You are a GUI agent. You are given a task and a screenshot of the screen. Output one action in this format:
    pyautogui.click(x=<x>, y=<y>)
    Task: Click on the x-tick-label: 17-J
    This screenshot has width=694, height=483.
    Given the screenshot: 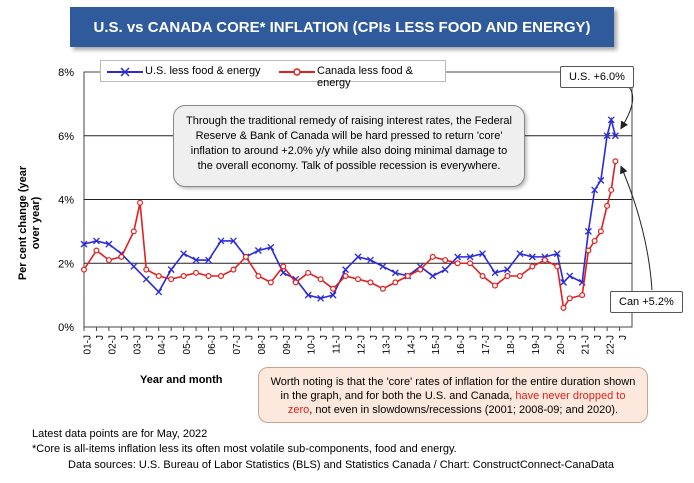 What is the action you would take?
    pyautogui.click(x=486, y=344)
    